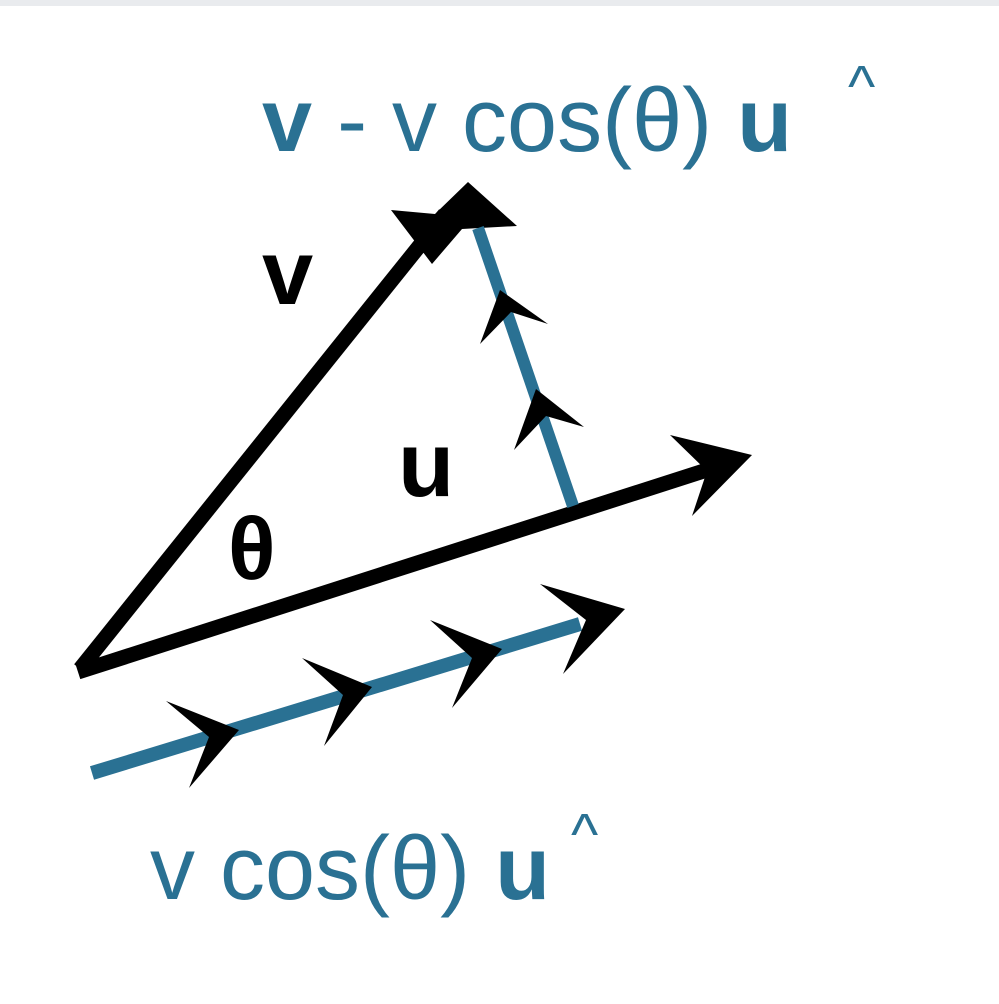 The image size is (999, 1004). What do you see at coordinates (394, 570) in the screenshot?
I see `vector-u-line` at bounding box center [394, 570].